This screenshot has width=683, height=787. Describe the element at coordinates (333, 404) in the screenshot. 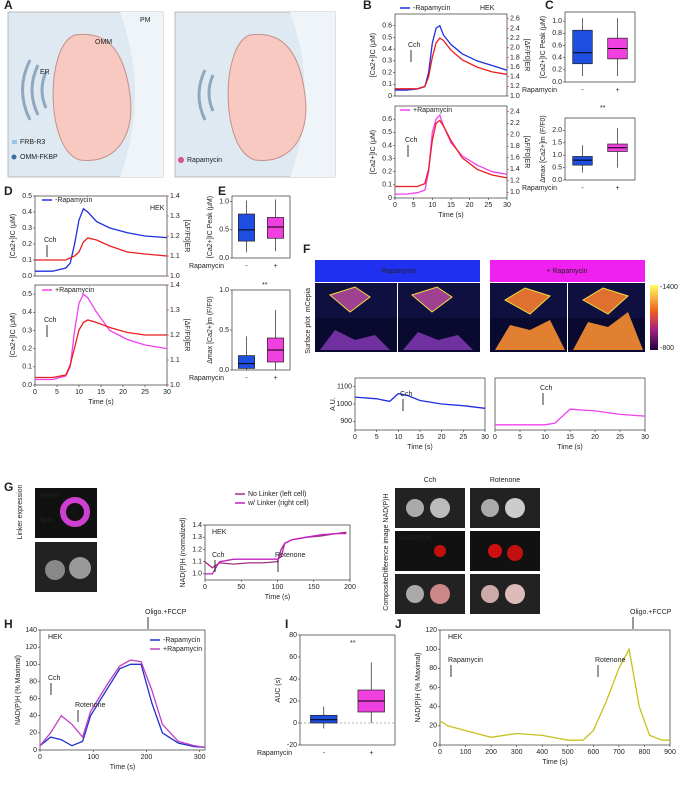

I see `y-axis-label: A.U.` at that location.